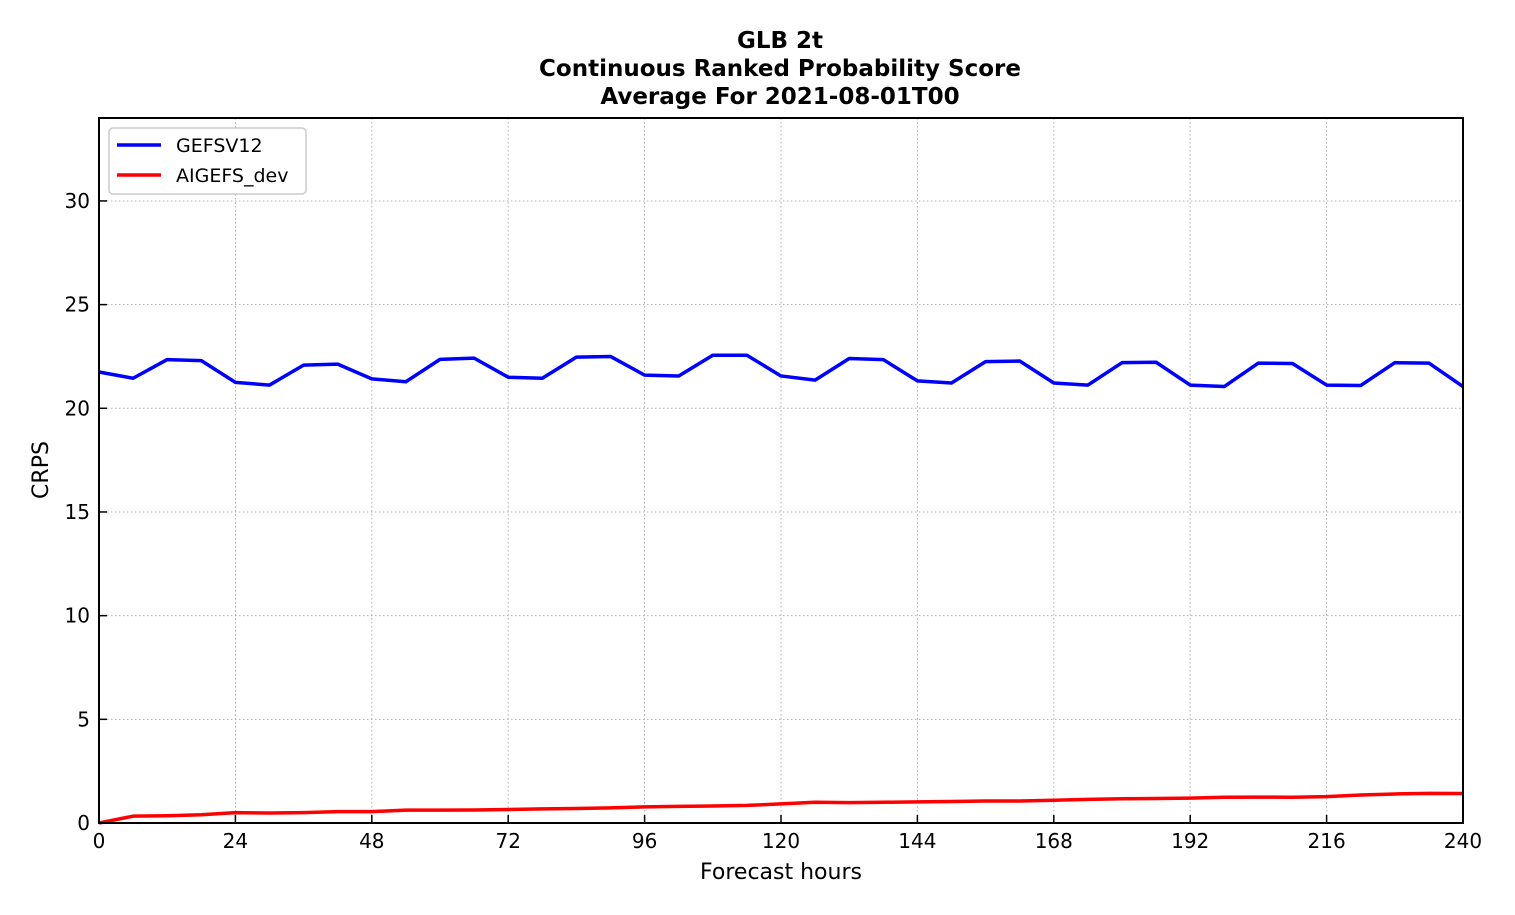 This screenshot has height=915, width=1515. Describe the element at coordinates (83, 719) in the screenshot. I see `y-tick-label: 5` at that location.